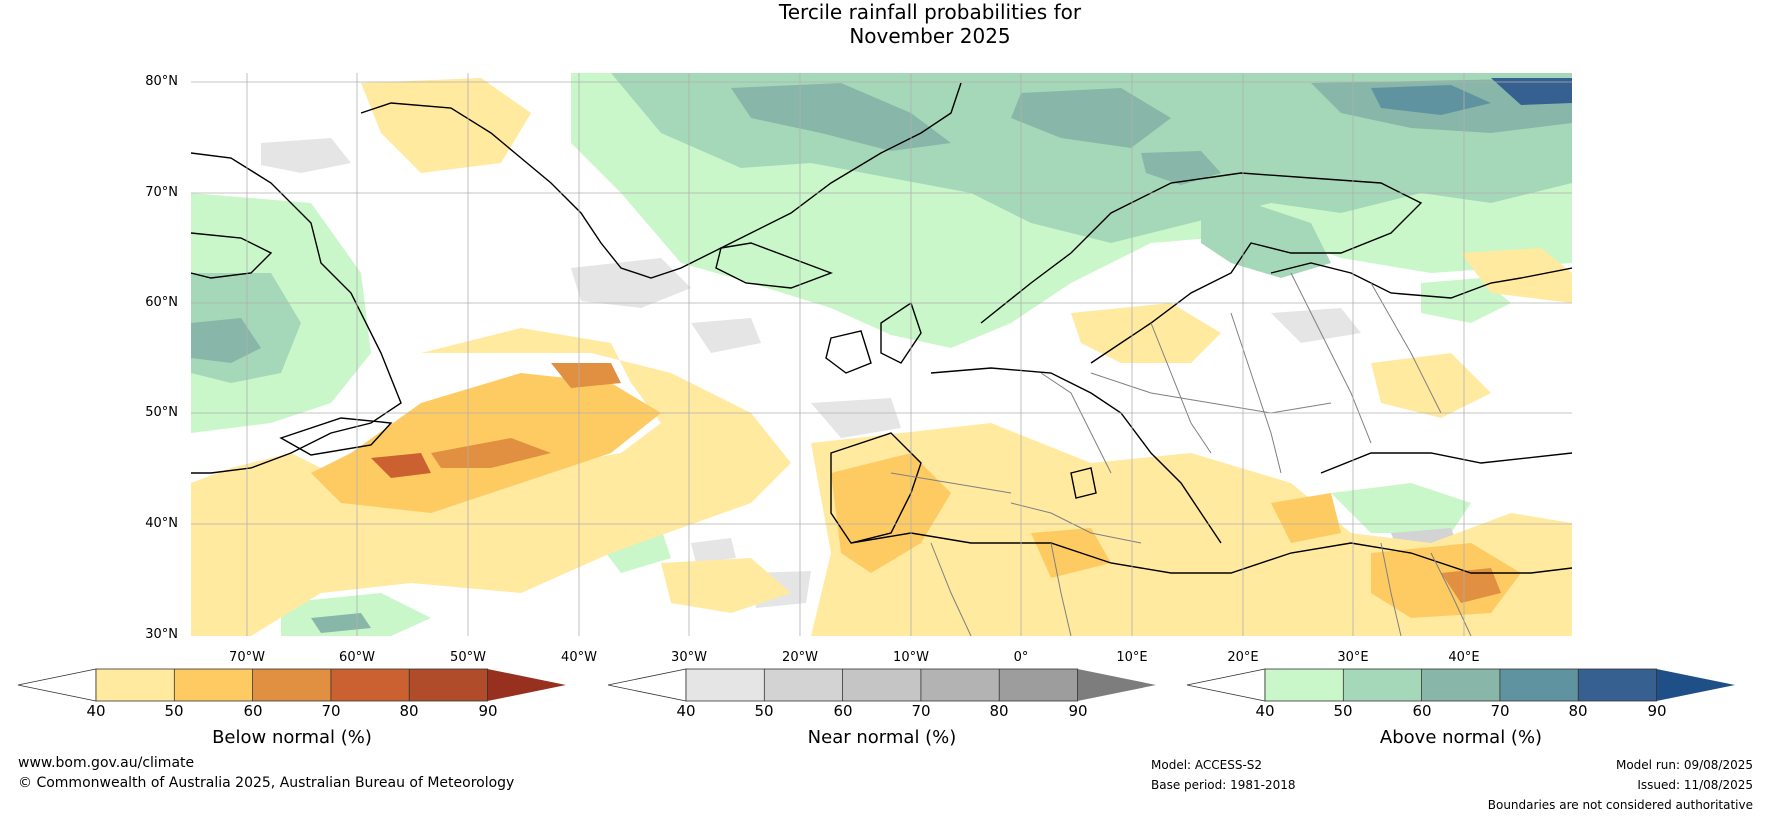 The width and height of the screenshot is (1770, 816). What do you see at coordinates (1132, 657) in the screenshot?
I see `lon-label-10e: 10°E` at bounding box center [1132, 657].